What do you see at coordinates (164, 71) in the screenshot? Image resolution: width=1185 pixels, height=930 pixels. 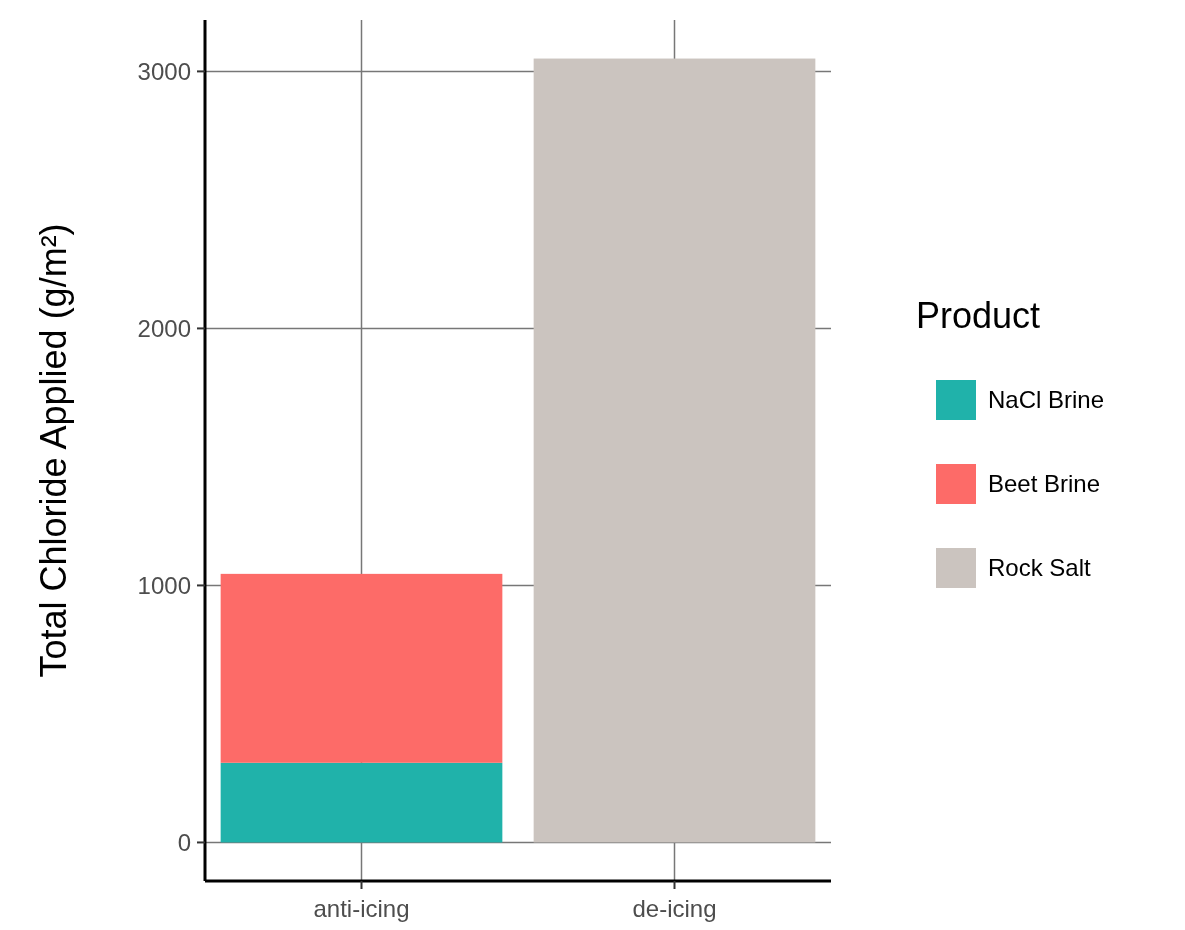 I see `y-tick-label: 3000` at bounding box center [164, 71].